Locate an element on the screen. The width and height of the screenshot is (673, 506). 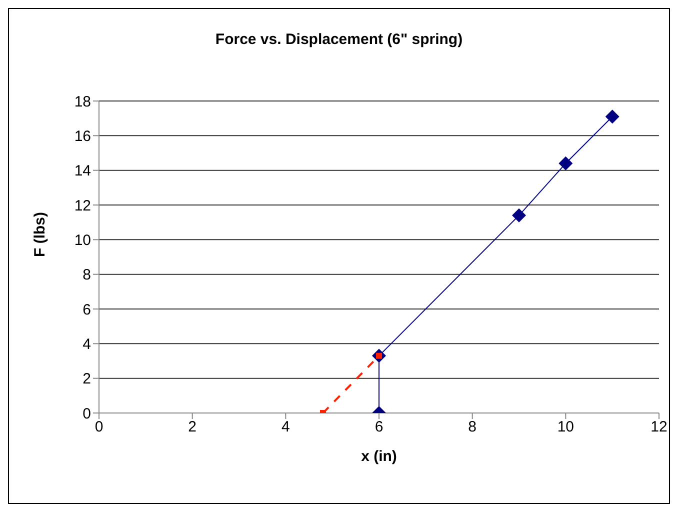
chart-title: Force vs. Displacement (6" spring) is located at coordinates (339, 39).